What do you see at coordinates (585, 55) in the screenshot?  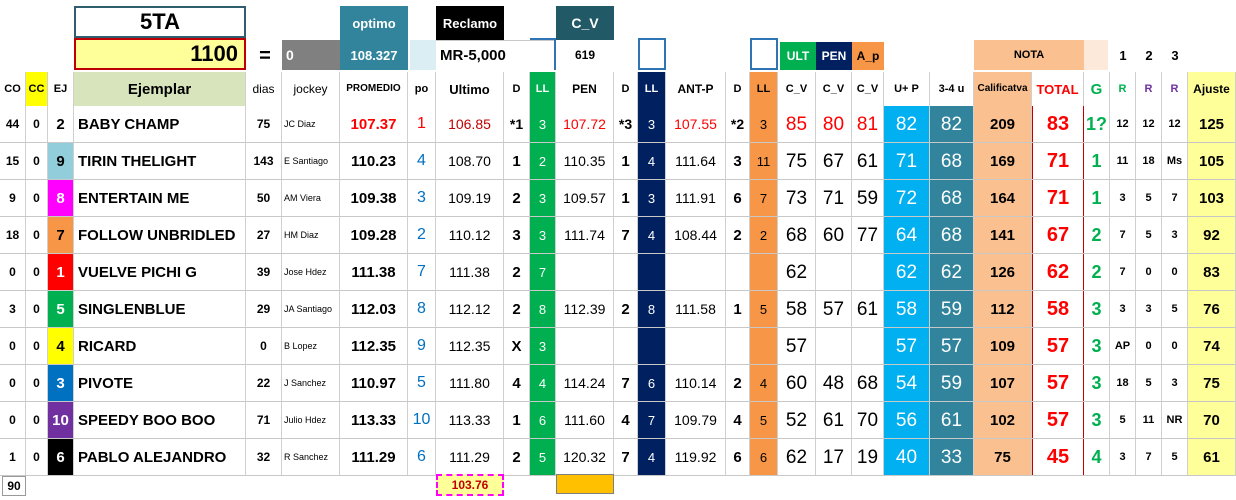 I see `cv-value: 619` at bounding box center [585, 55].